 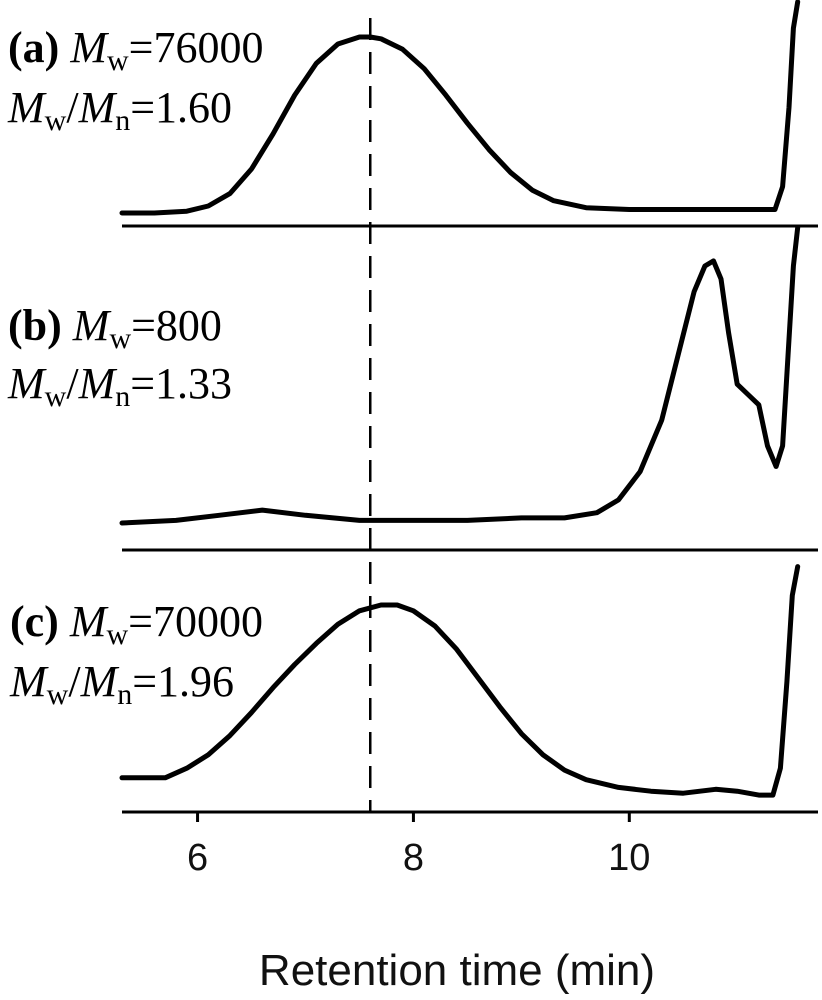 I want to click on panel-b-mw-label: (b) Mw=800, so click(x=115, y=328).